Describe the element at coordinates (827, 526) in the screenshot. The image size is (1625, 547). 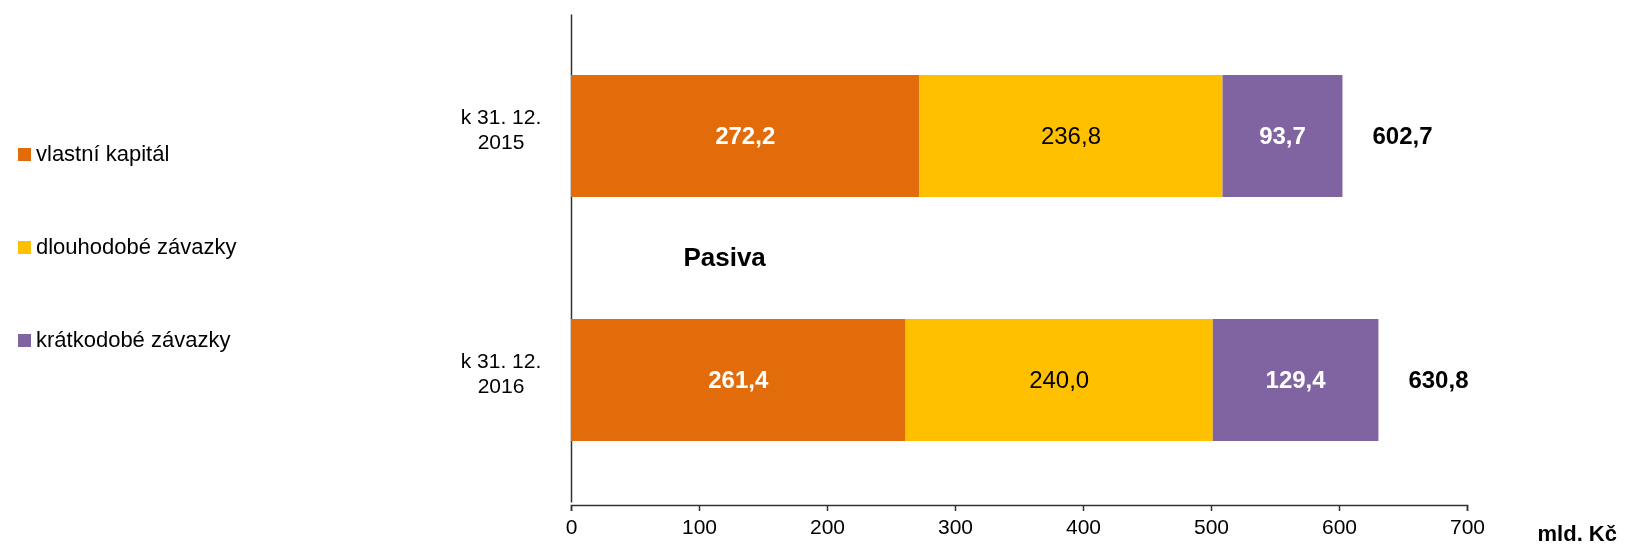
I see `x-tick-label: 200` at that location.